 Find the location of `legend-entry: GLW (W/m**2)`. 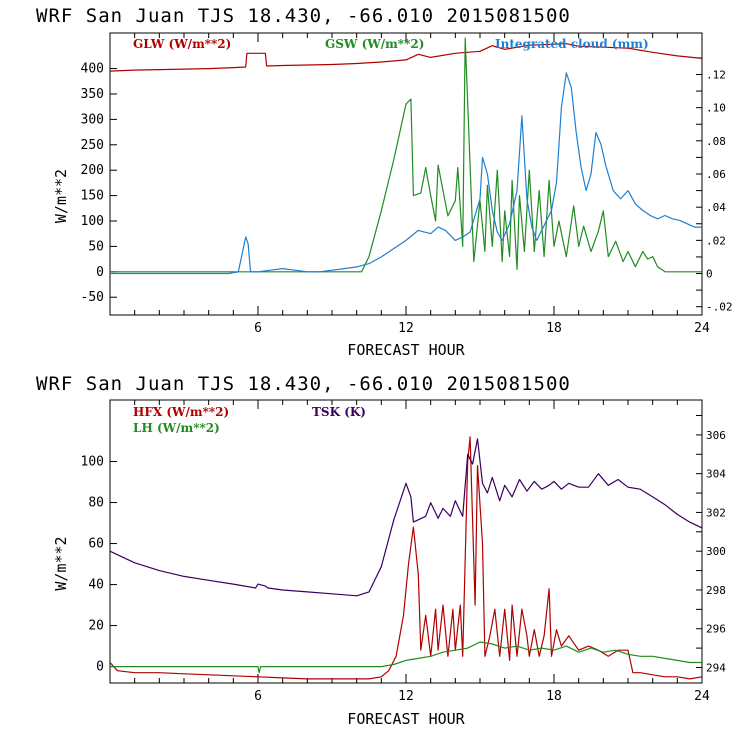

legend-entry: GLW (W/m**2) is located at coordinates (182, 44).